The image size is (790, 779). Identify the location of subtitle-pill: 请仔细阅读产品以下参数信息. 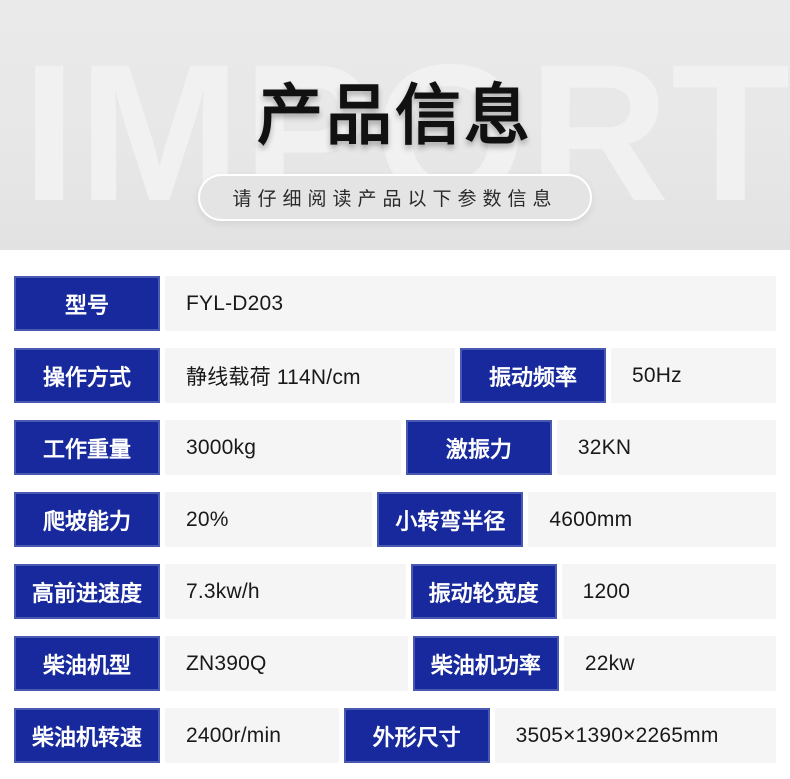
(395, 197).